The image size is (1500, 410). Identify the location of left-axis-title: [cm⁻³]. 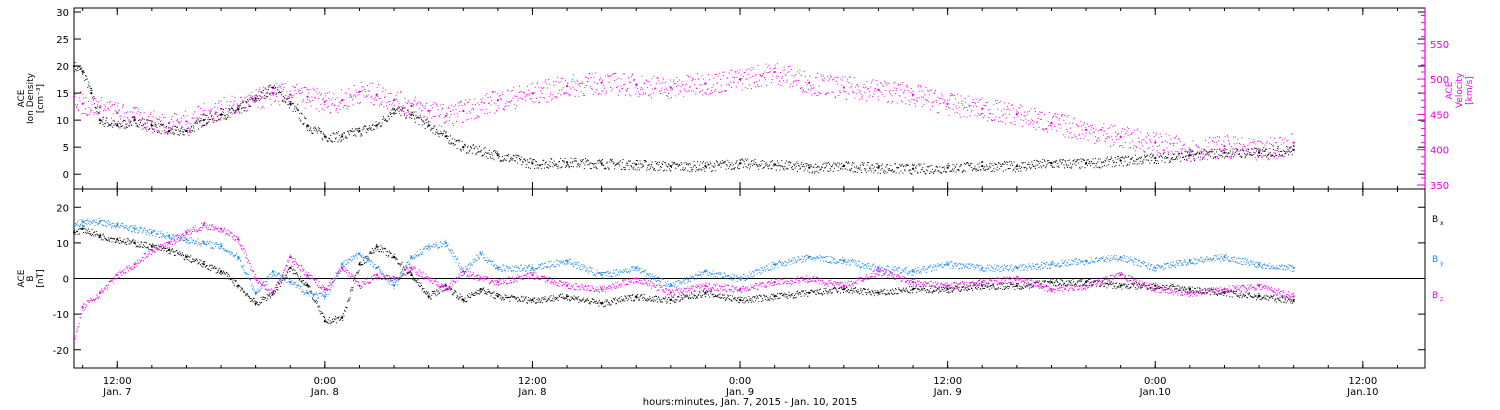
(41, 98).